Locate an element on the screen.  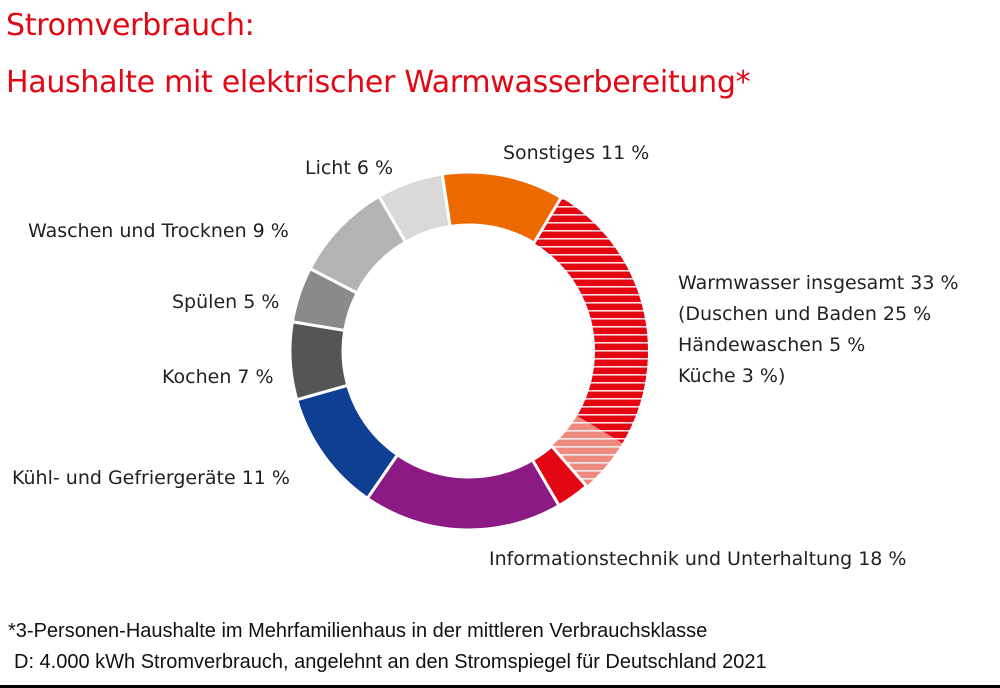
slice-händewaschen is located at coordinates (587, 451).